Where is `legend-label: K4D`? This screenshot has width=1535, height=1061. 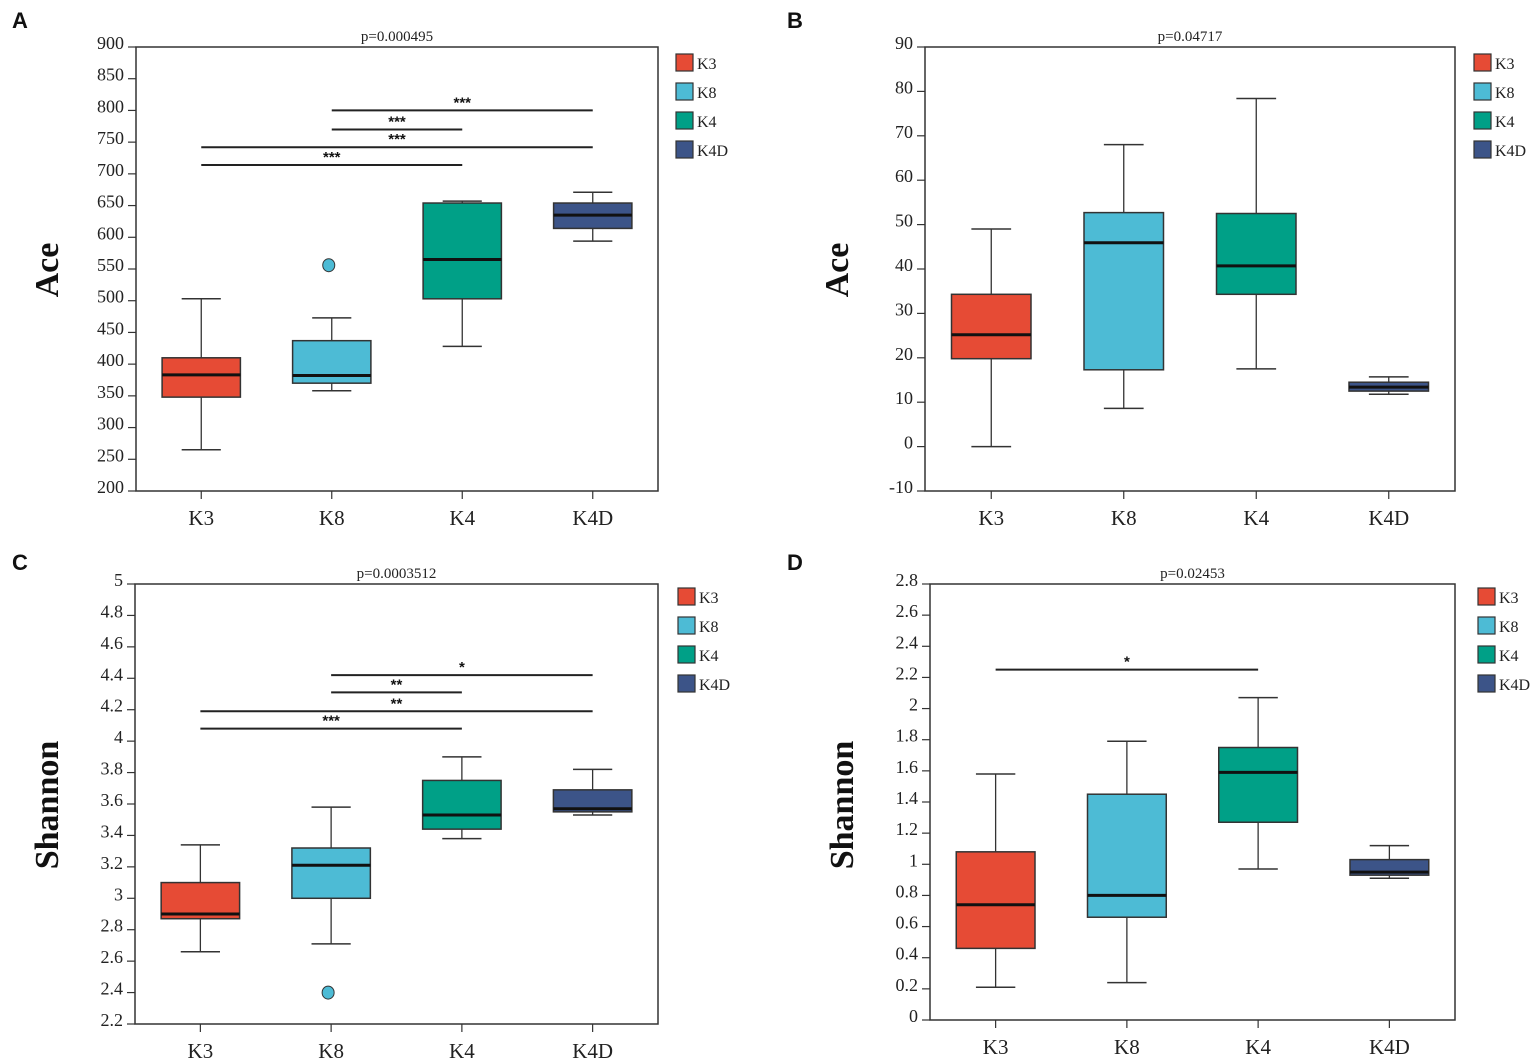 legend-label: K4D is located at coordinates (712, 151).